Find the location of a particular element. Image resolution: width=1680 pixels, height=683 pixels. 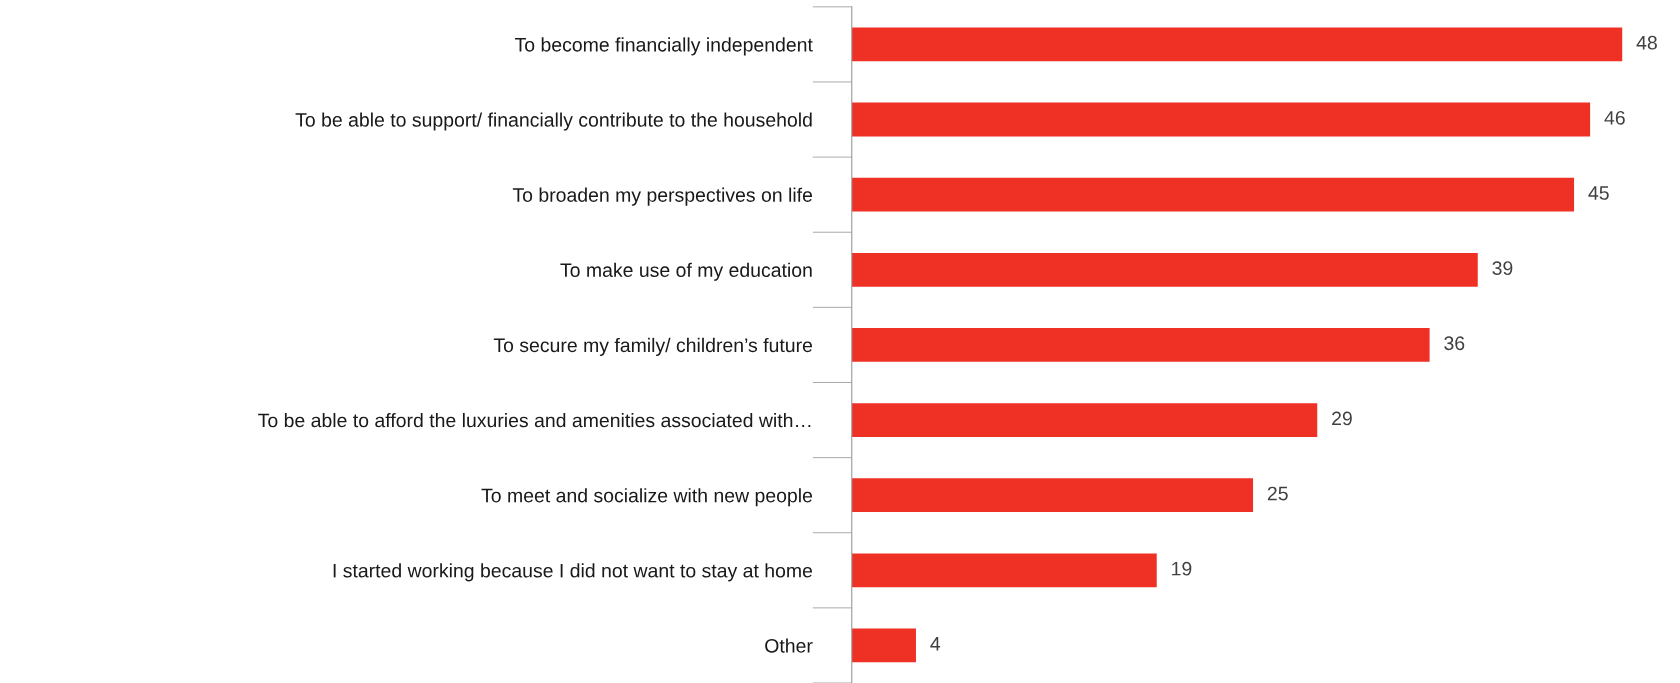

data-label: 36 is located at coordinates (1454, 343).